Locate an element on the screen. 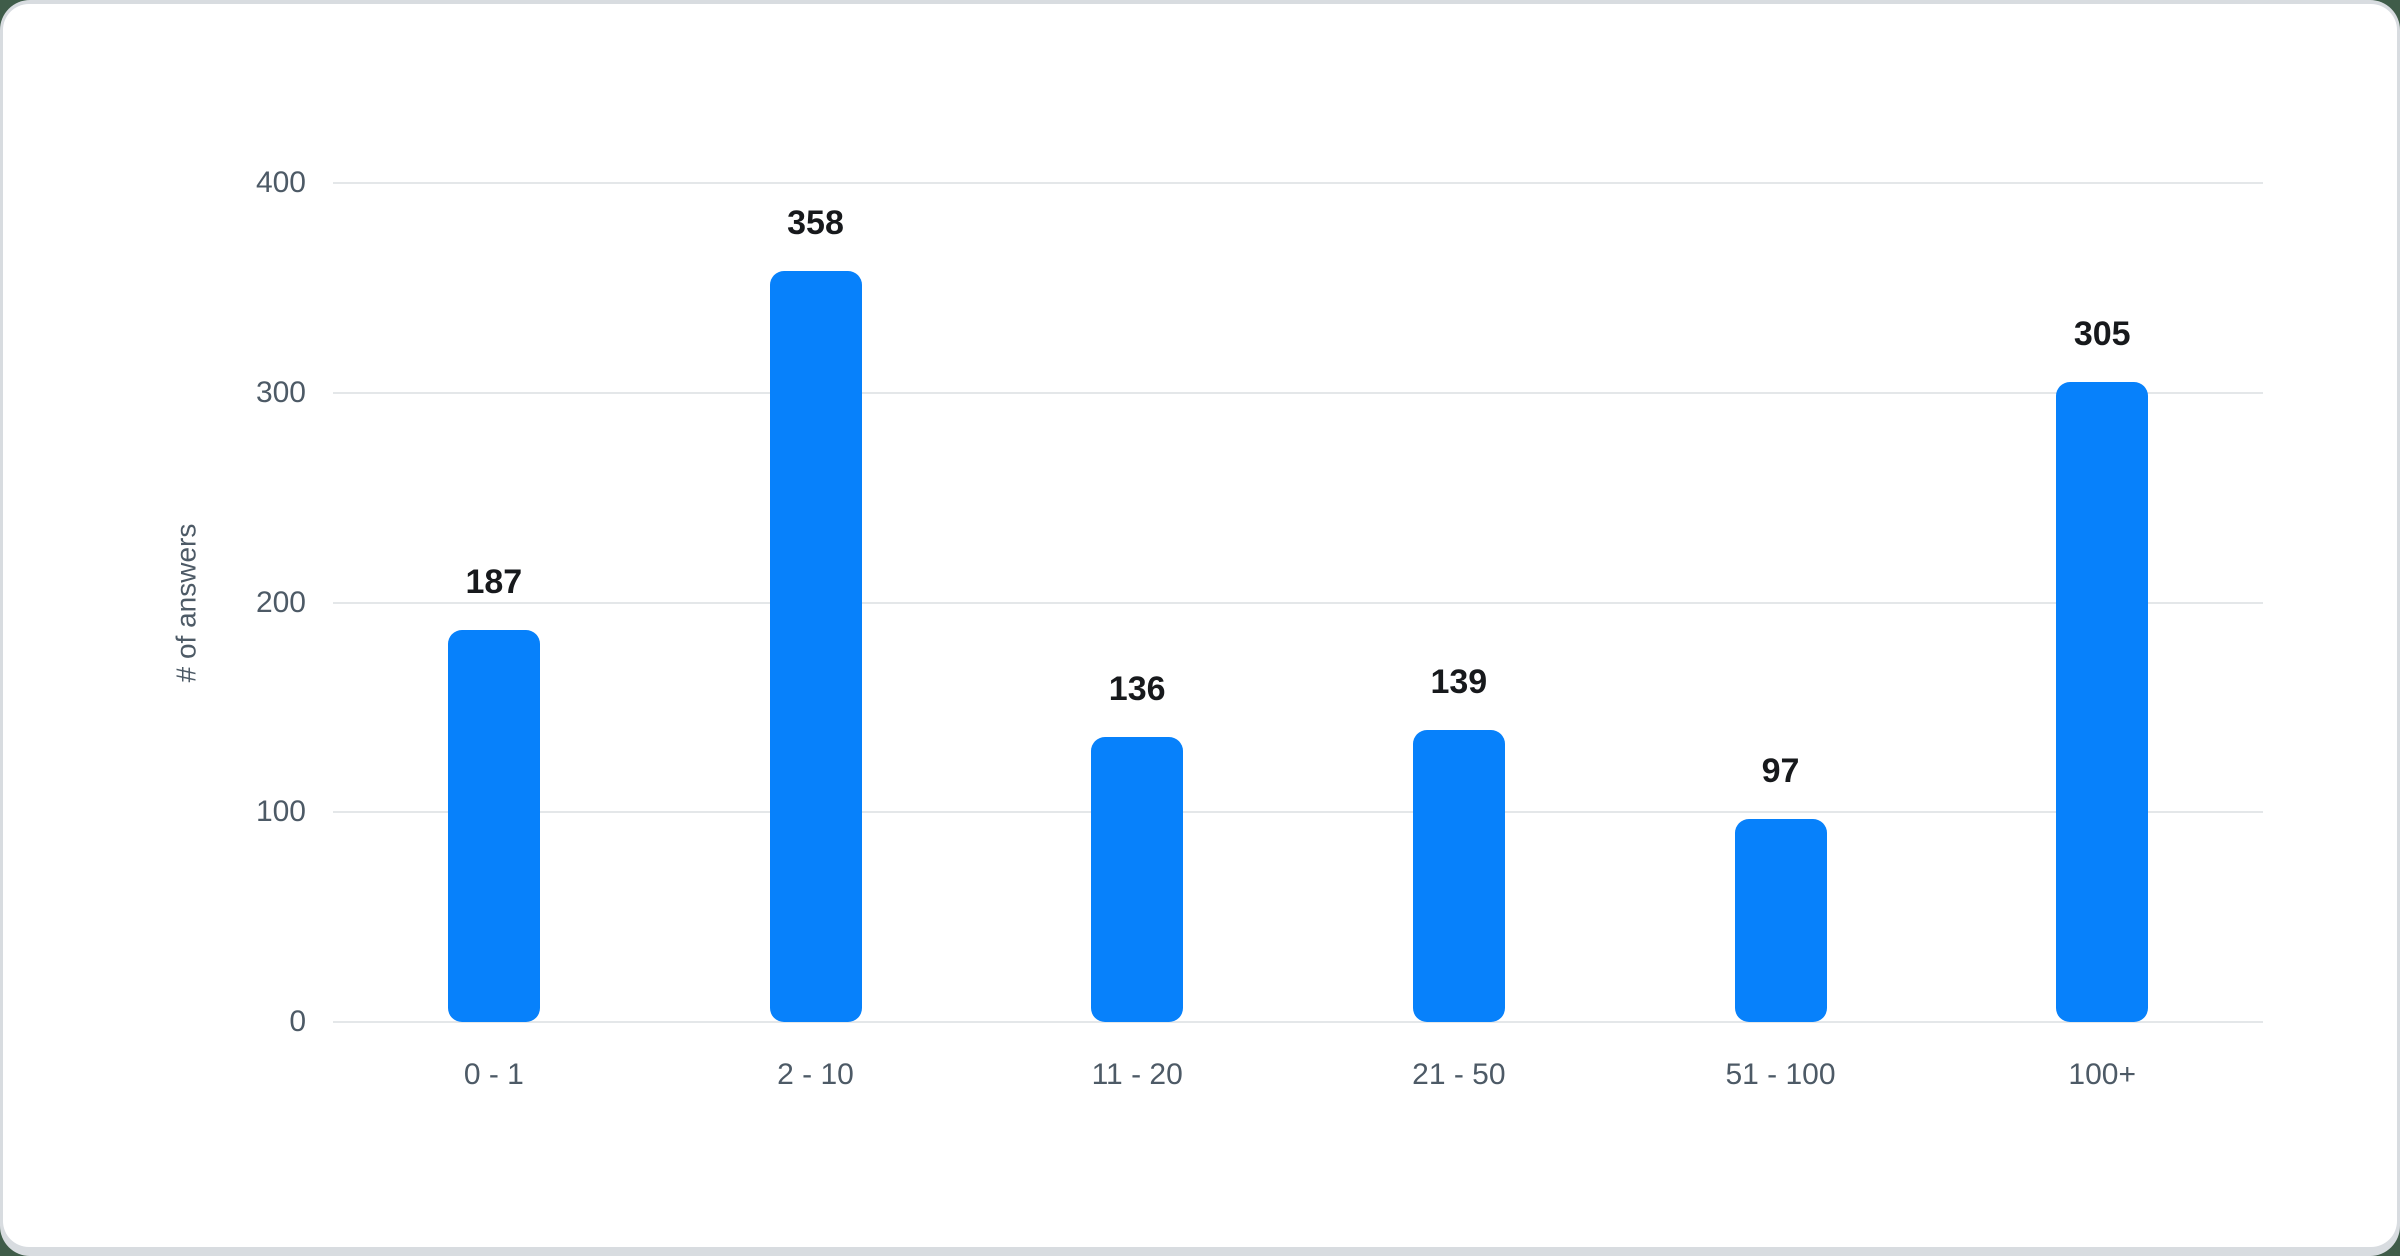  bar-100+ is located at coordinates (2102, 702).